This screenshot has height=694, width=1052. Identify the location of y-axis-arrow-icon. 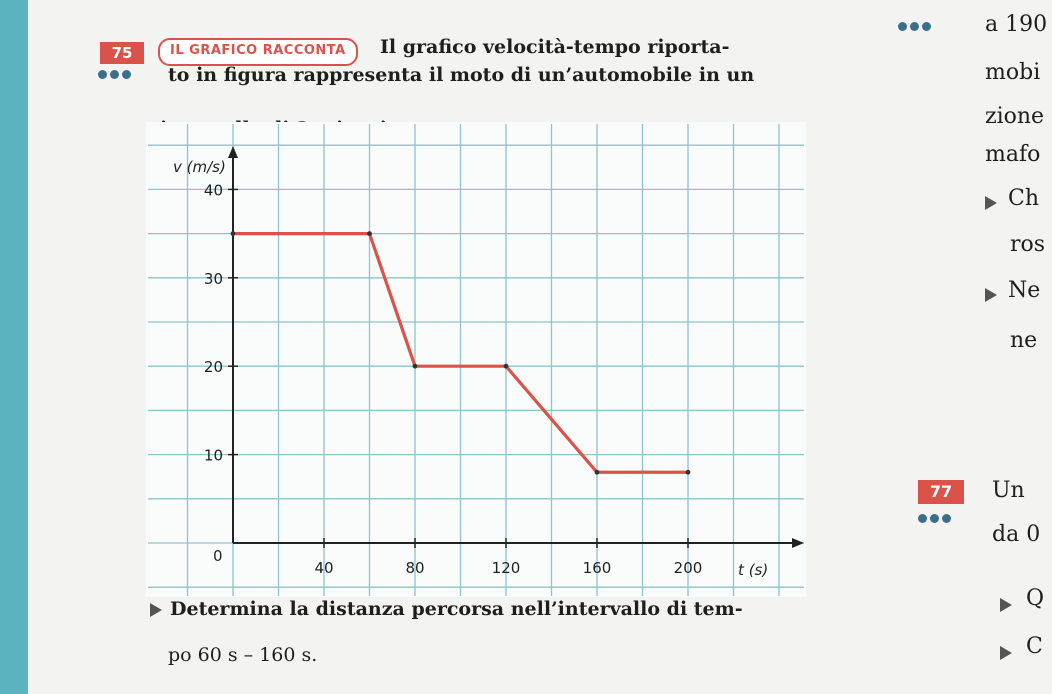
(233, 152).